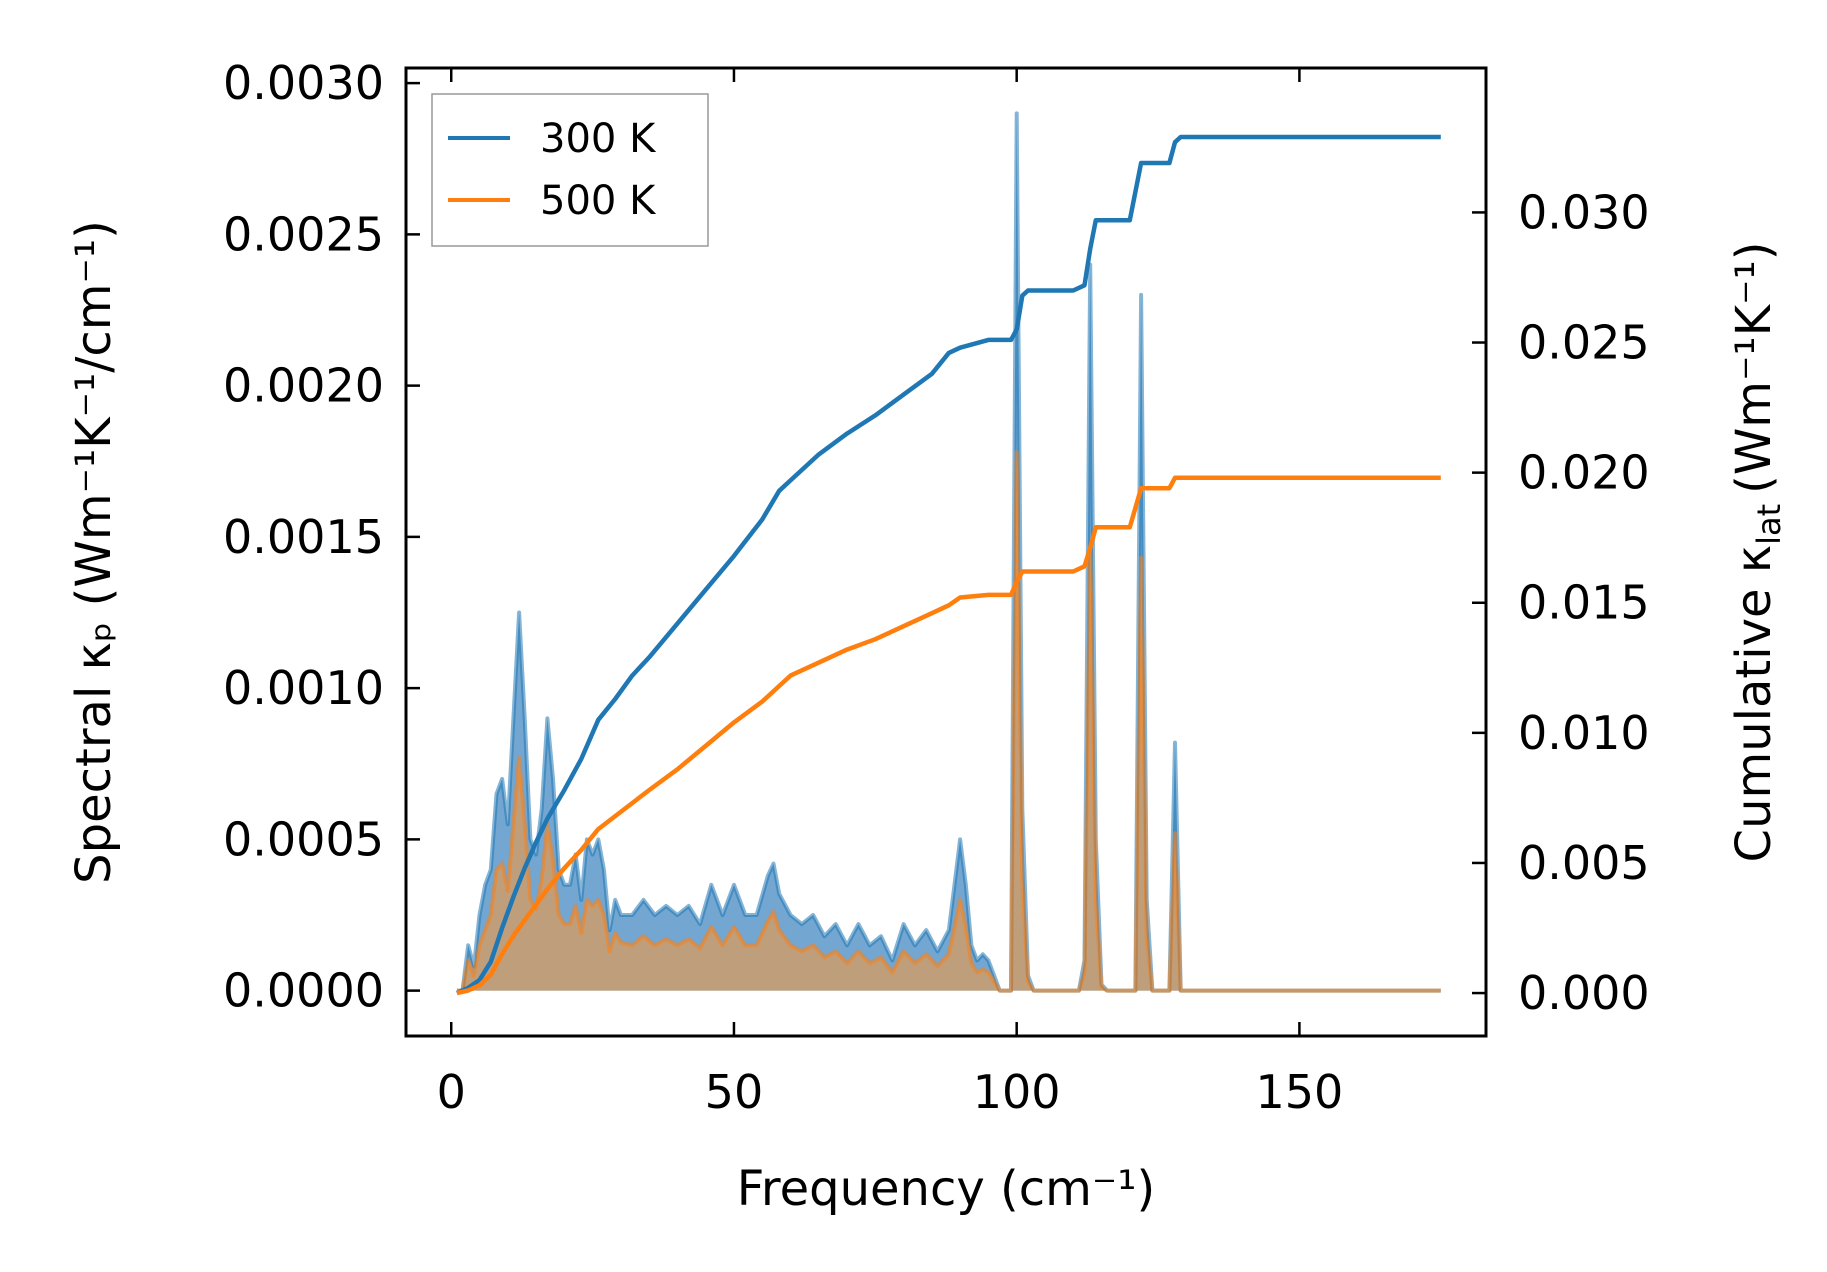  I want to click on y-right-tick-label: 0.020, so click(1584, 473).